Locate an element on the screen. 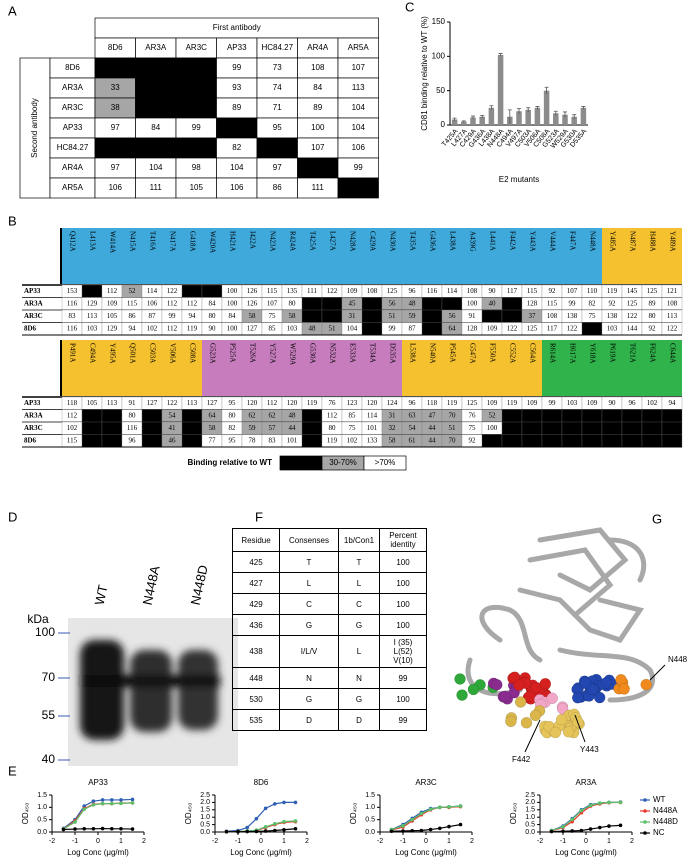 Image resolution: width=691 pixels, height=863 pixels. cell-value: 120 is located at coordinates (372, 403).